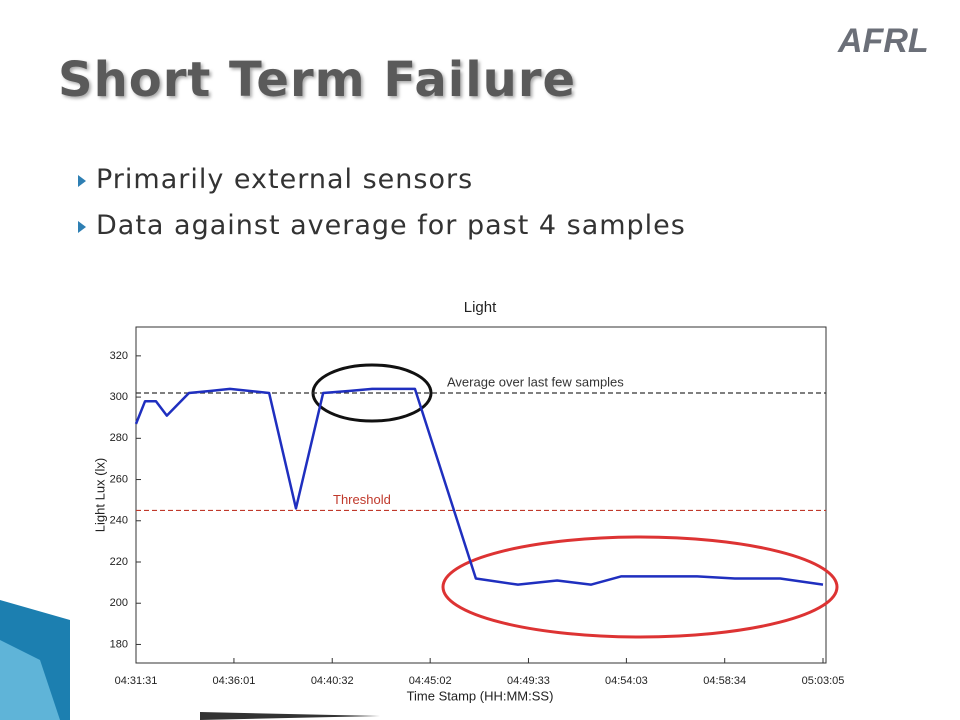 The width and height of the screenshot is (960, 720). What do you see at coordinates (823, 681) in the screenshot?
I see `x-tick-label: 05:03:05` at bounding box center [823, 681].